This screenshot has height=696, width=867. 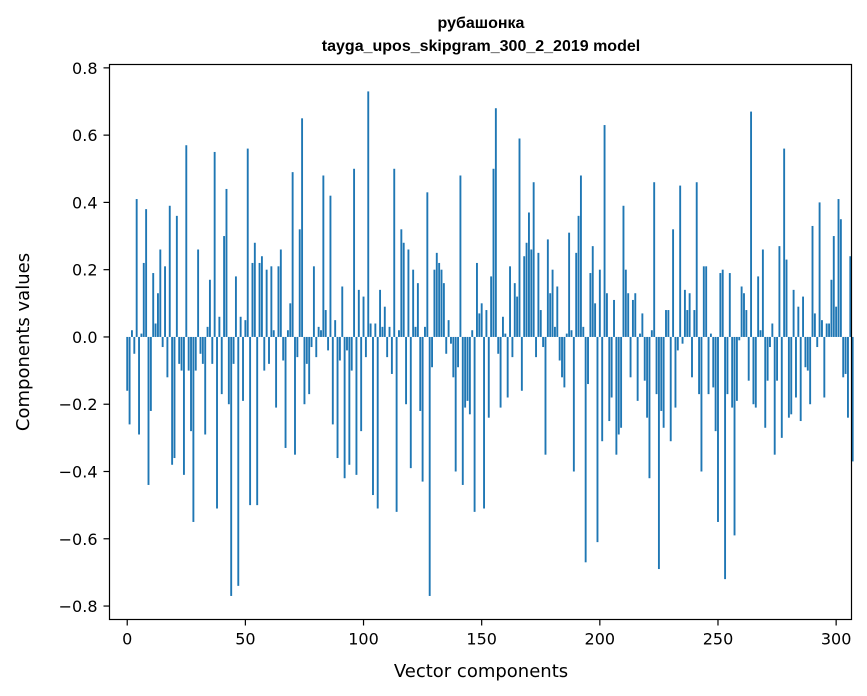 I want to click on y-axis-ticks: −0.8 −0.6 −0.4 −0.2 0.0 0.2 0.4 0.6 0.8, so click(x=84, y=337).